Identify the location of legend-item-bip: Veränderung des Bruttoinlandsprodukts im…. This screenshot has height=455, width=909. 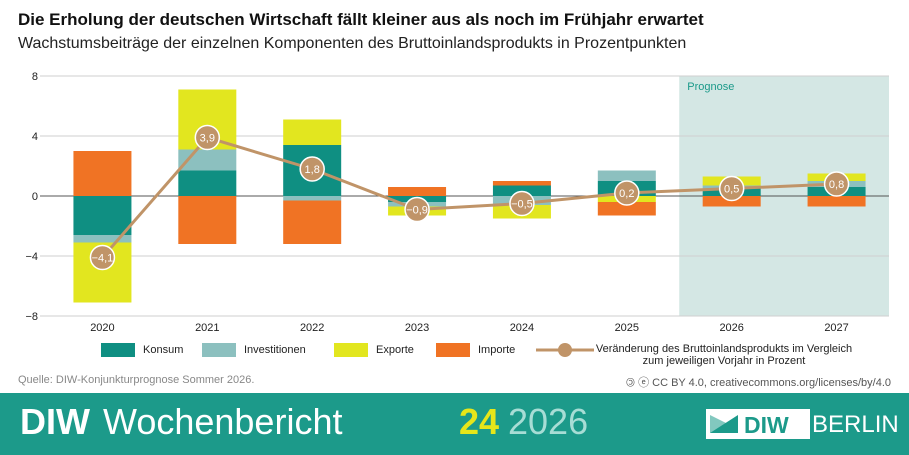
(695, 355).